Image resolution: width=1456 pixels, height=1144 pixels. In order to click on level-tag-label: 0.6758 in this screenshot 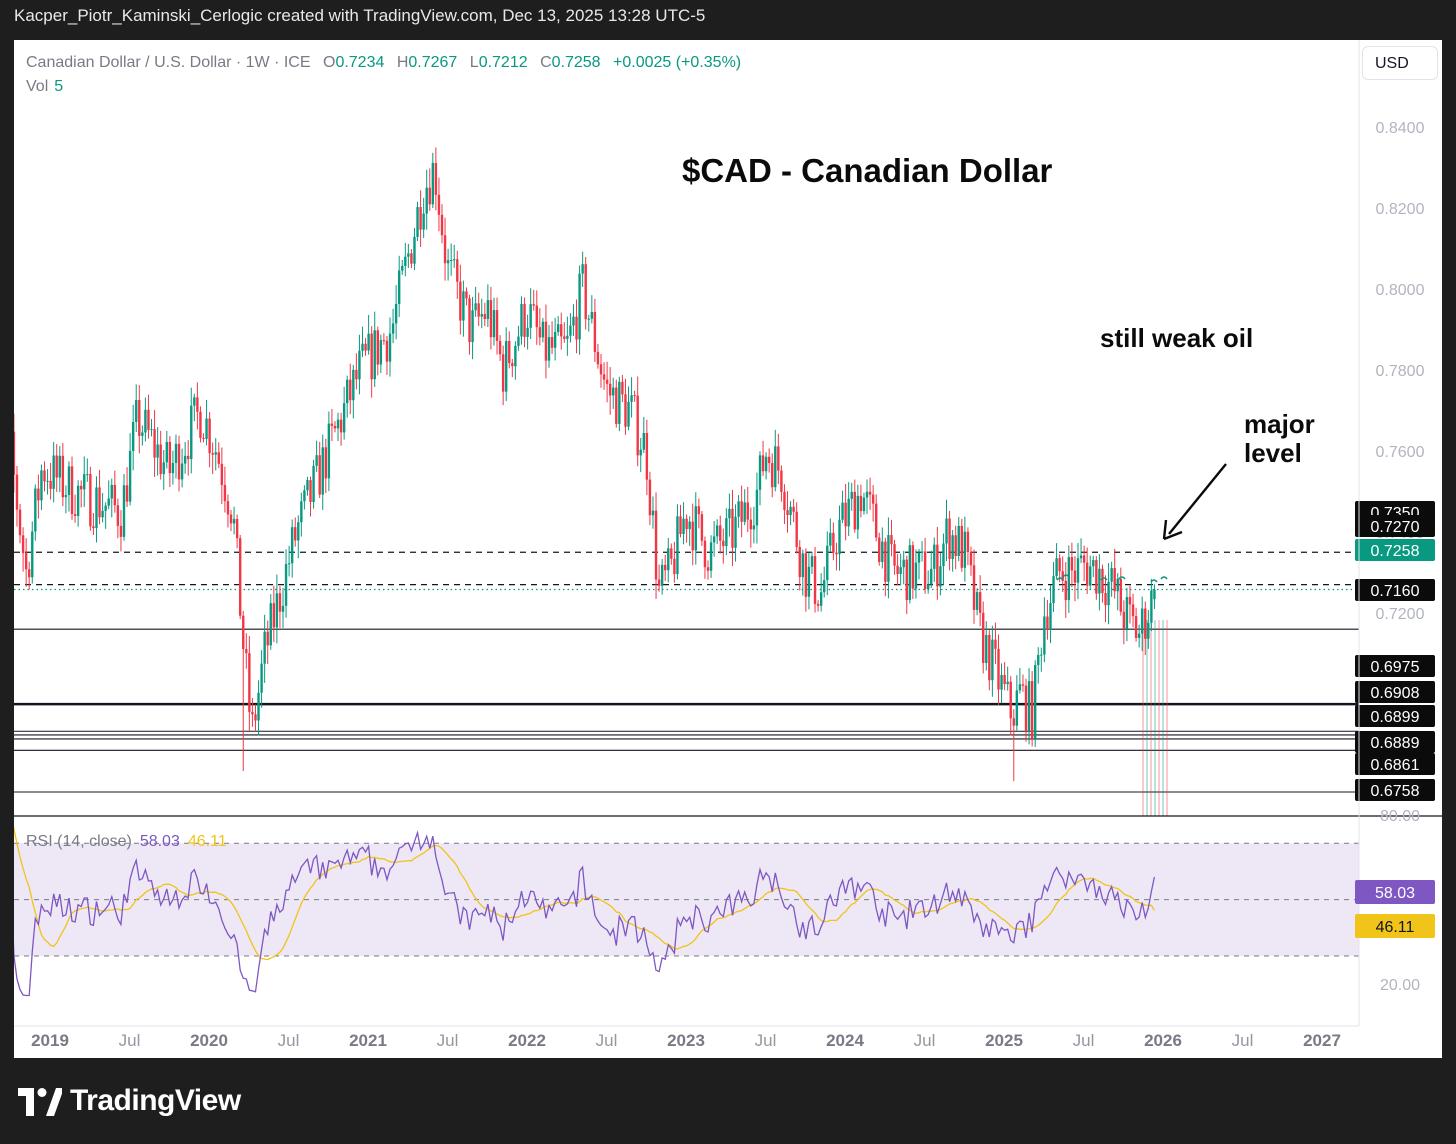, I will do `click(1395, 791)`.